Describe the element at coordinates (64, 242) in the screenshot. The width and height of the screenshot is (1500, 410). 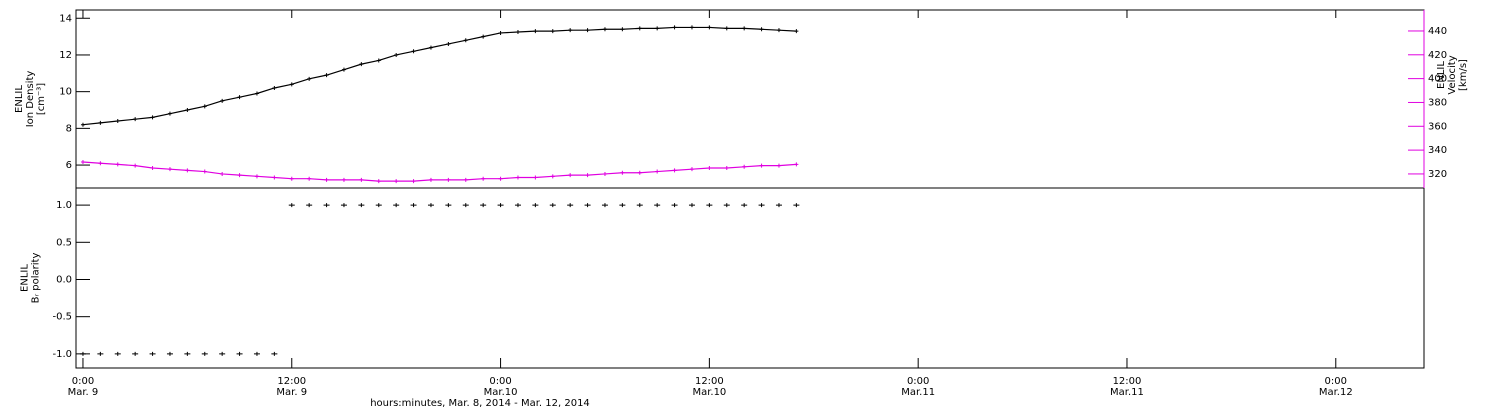
I see `y-tick-label: 0.5` at that location.